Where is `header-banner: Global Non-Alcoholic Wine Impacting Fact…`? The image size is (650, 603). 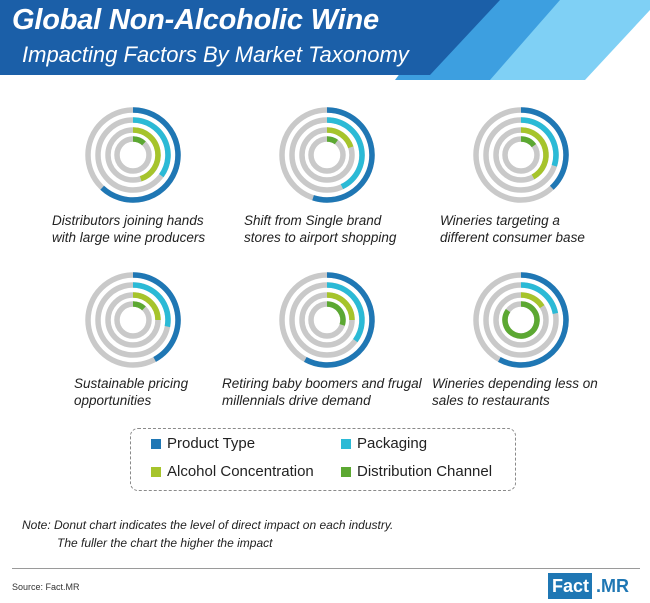 header-banner: Global Non-Alcoholic Wine Impacting Fact… is located at coordinates (325, 42).